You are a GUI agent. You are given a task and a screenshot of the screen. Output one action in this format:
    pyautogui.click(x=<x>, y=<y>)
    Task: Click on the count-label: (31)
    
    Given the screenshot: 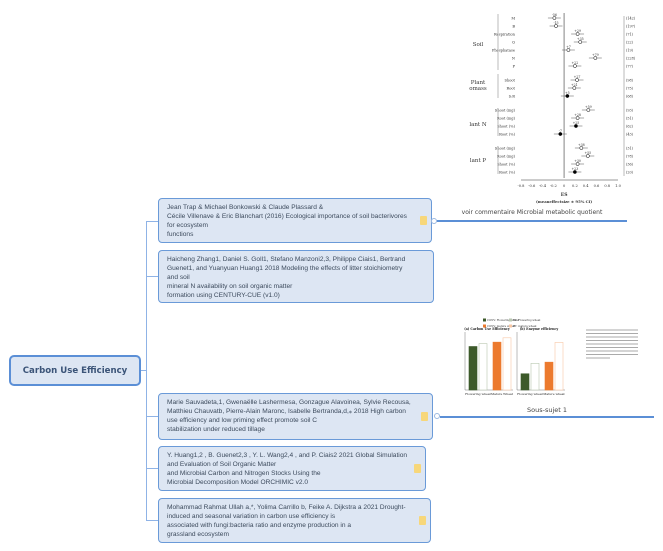 What is the action you would take?
    pyautogui.click(x=630, y=149)
    